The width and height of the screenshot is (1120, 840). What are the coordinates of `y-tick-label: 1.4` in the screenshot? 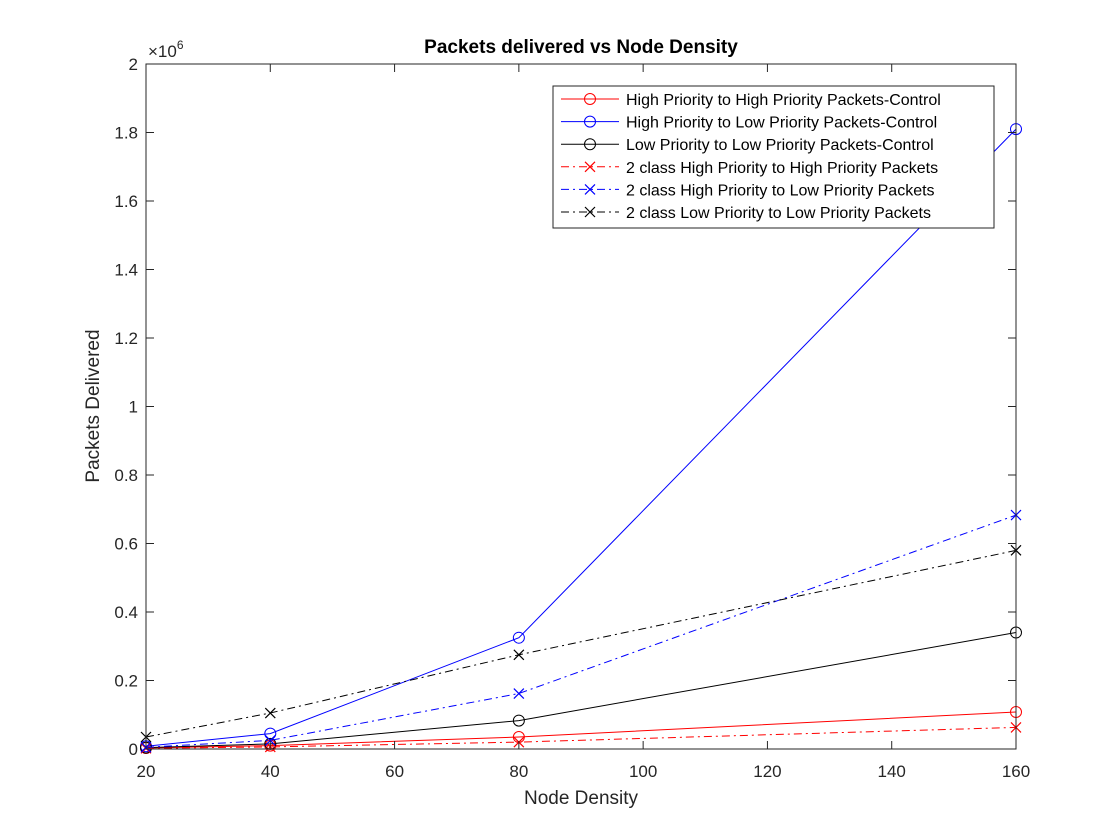 It's located at (126, 270).